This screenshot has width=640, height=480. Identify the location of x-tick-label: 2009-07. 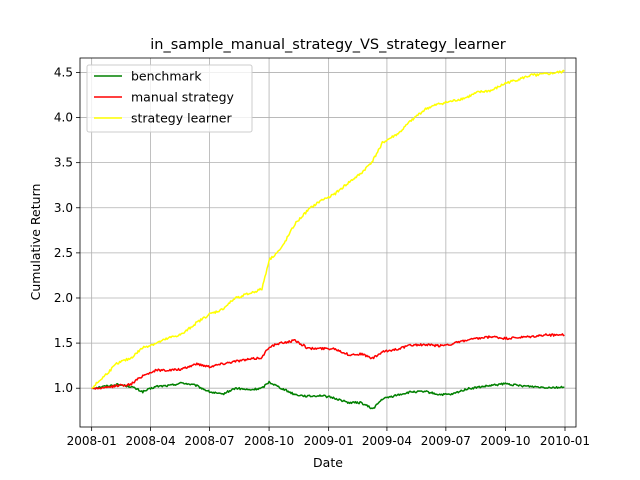
(446, 441).